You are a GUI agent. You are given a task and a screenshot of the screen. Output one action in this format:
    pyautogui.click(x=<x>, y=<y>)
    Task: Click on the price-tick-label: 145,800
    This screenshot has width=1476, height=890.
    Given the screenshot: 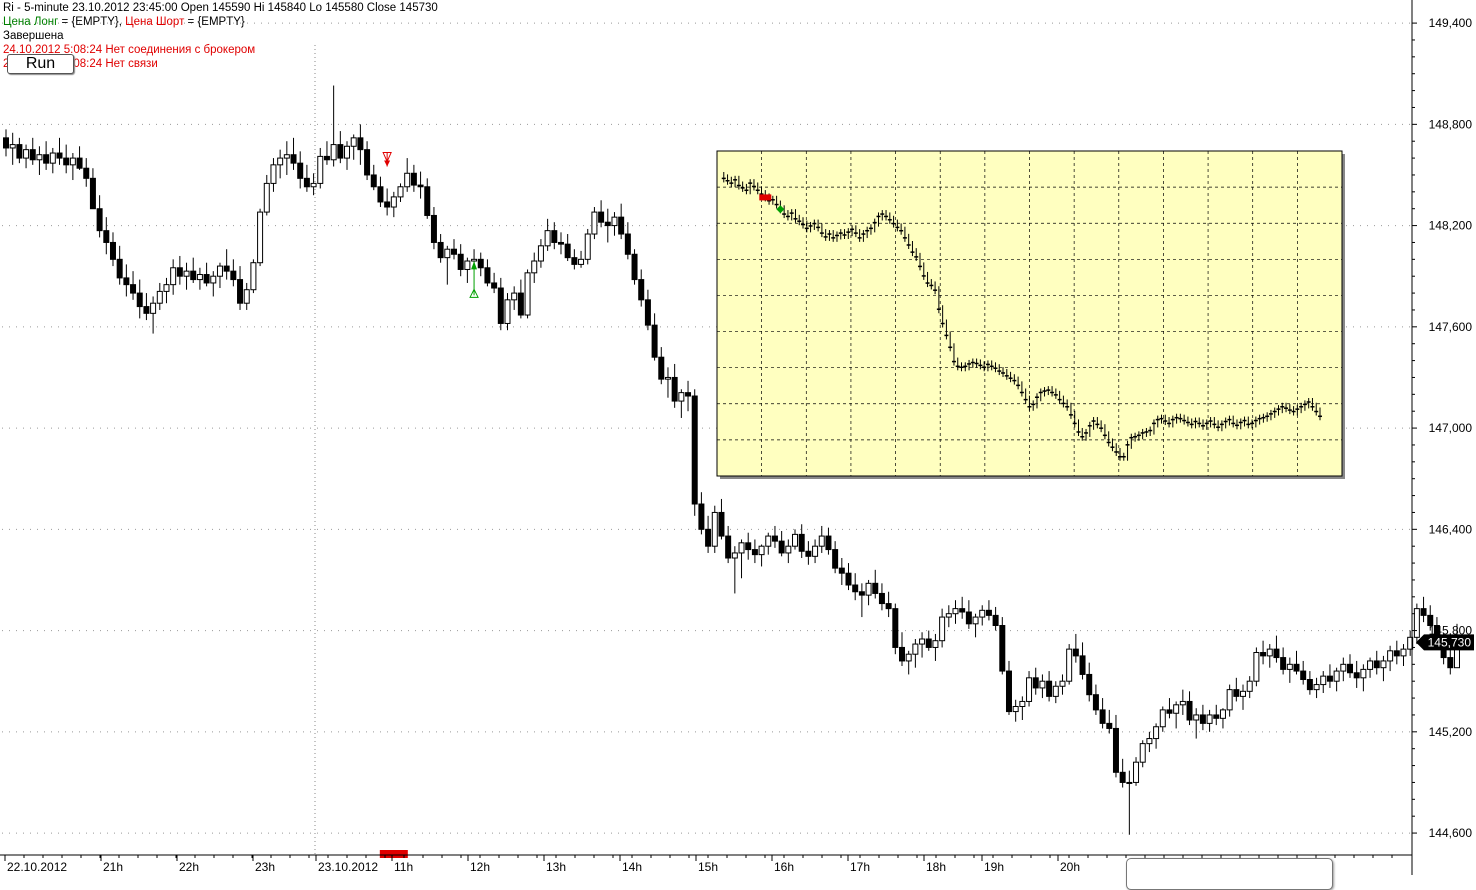 What is the action you would take?
    pyautogui.click(x=1451, y=631)
    